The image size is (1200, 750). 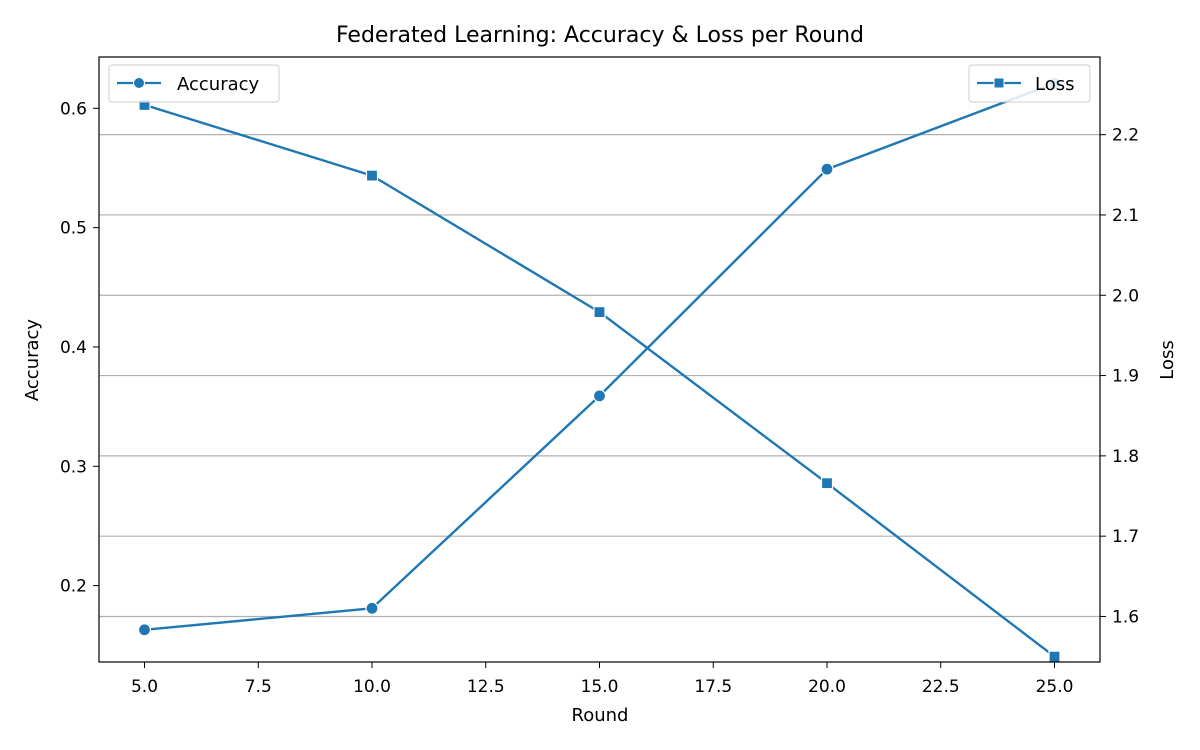 I want to click on left-y-axis: 0.2 0.3 0.4 0.5 0.6, so click(x=79, y=348).